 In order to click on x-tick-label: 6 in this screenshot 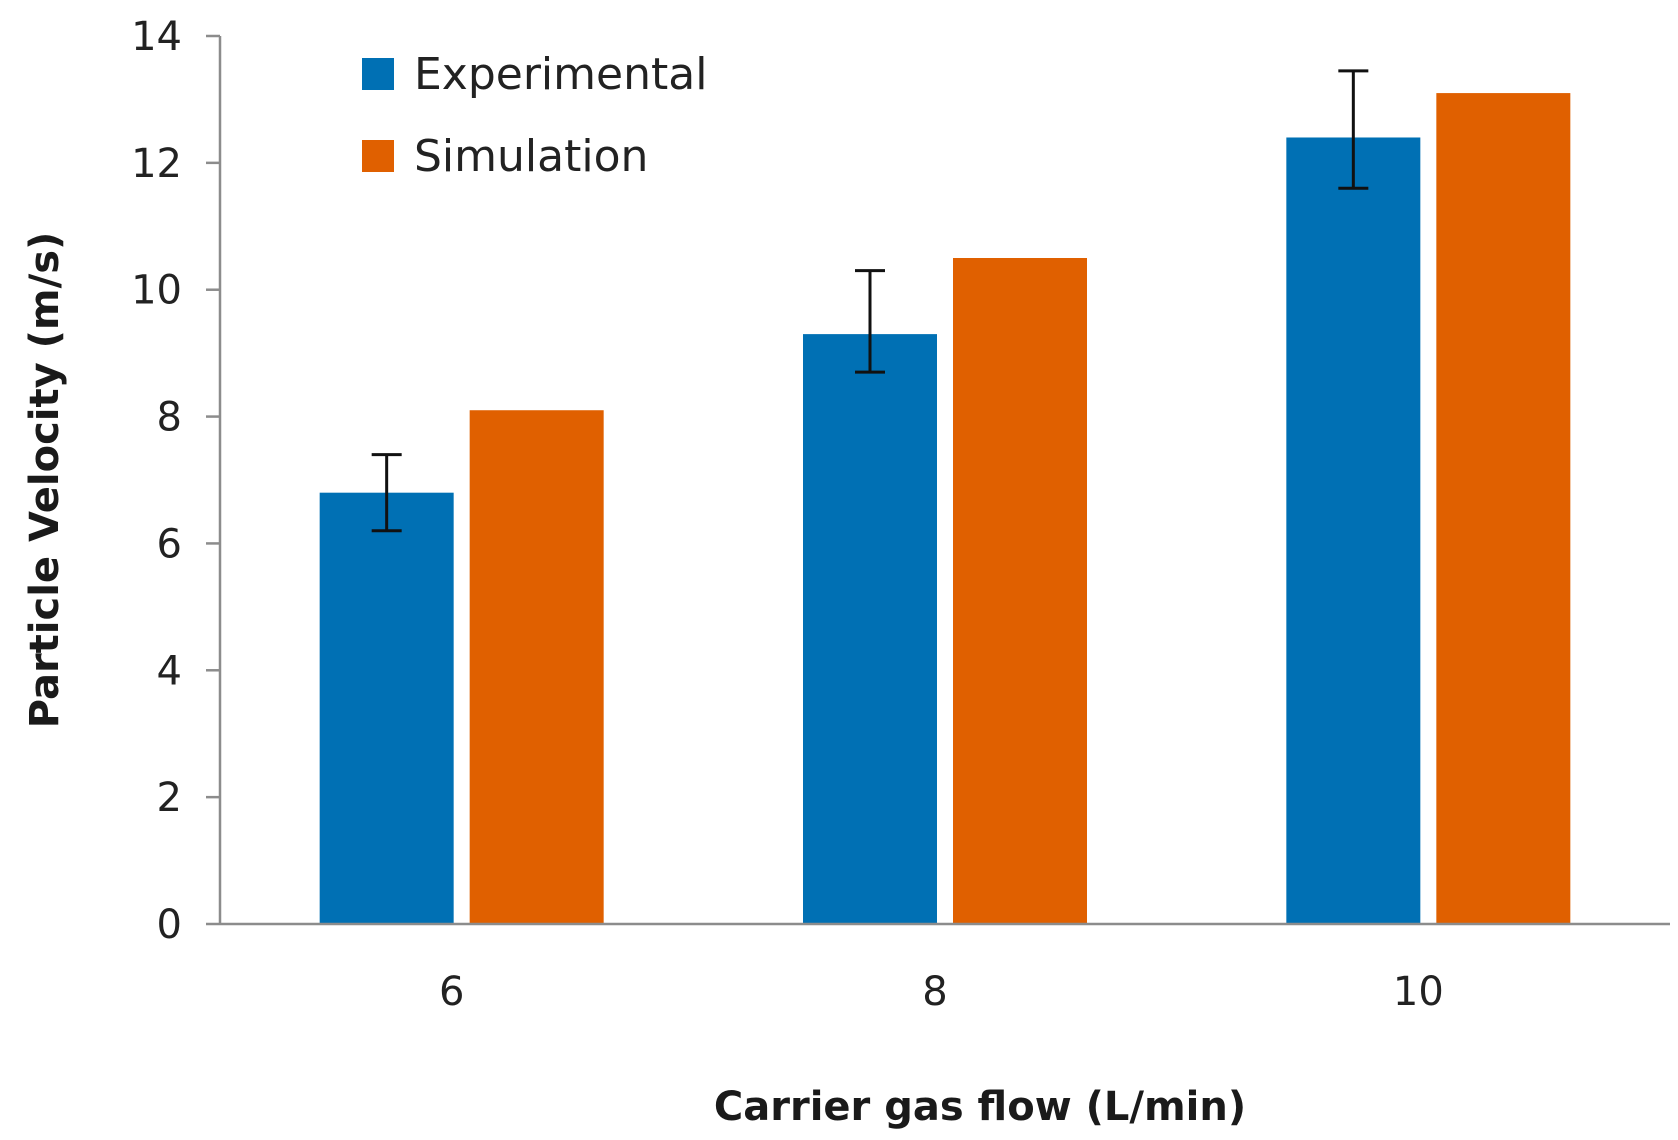, I will do `click(451, 992)`.